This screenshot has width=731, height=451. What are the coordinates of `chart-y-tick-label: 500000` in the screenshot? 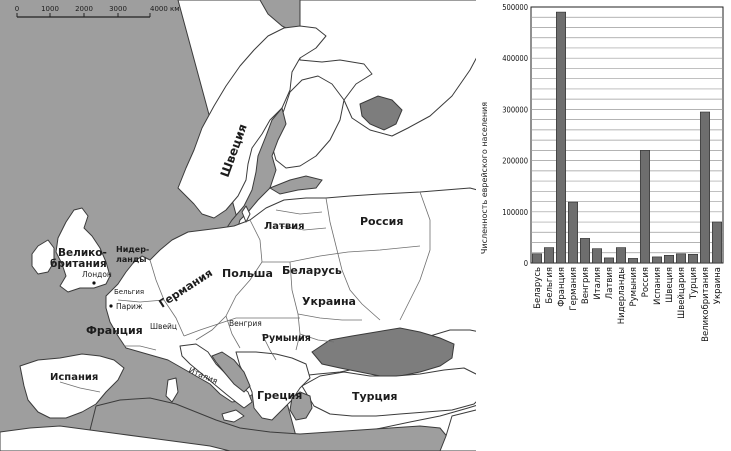 It's located at (515, 7).